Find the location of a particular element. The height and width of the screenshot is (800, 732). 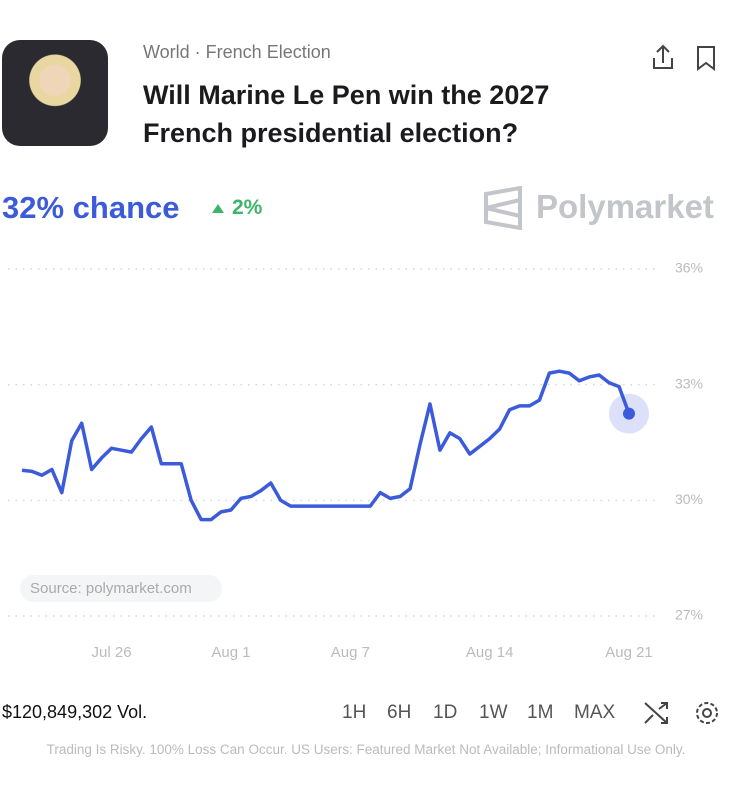

range-button: MAX is located at coordinates (595, 712).